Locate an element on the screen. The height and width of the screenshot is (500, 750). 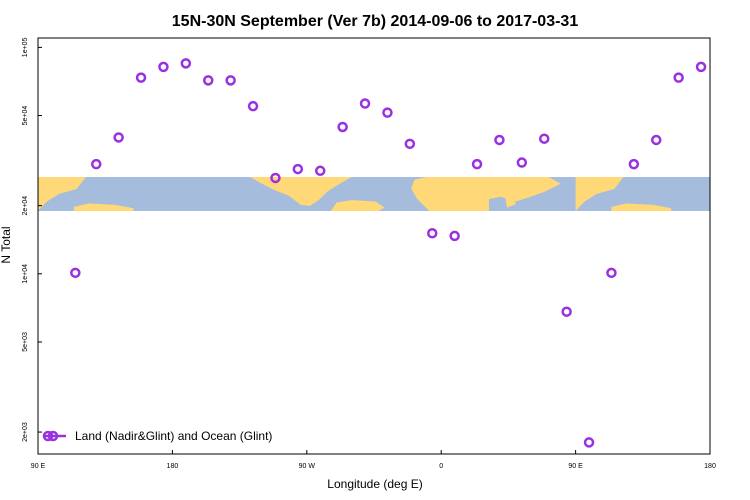
y-tick-label: 5e+04 is located at coordinates (25, 116).